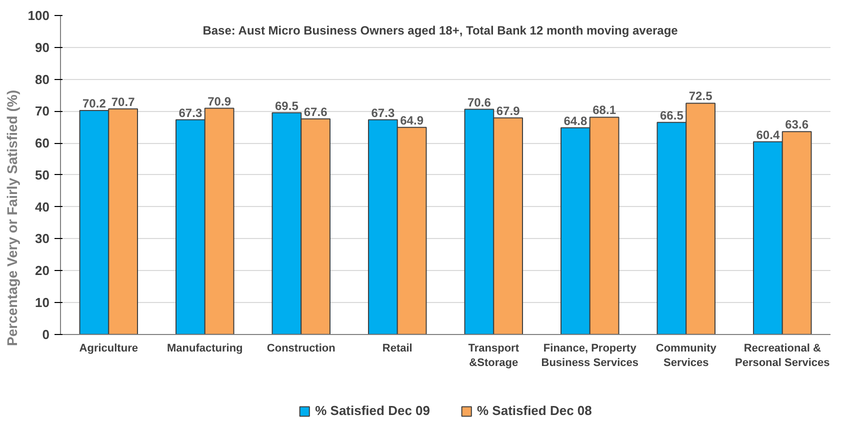 This screenshot has height=432, width=848. I want to click on data-label: 67.6, so click(316, 111).